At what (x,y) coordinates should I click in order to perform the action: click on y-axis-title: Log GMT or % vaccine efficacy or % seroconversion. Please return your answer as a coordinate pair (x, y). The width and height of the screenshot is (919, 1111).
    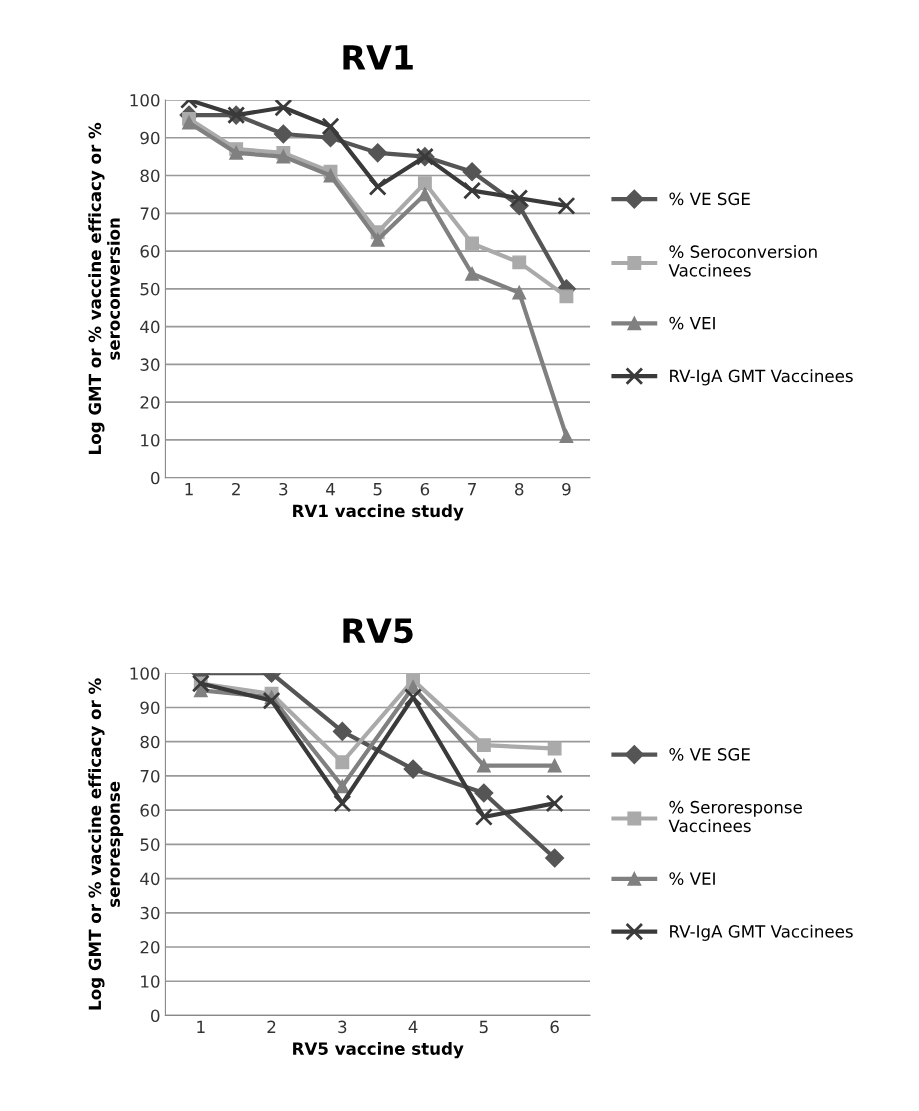
    Looking at the image, I should click on (104, 288).